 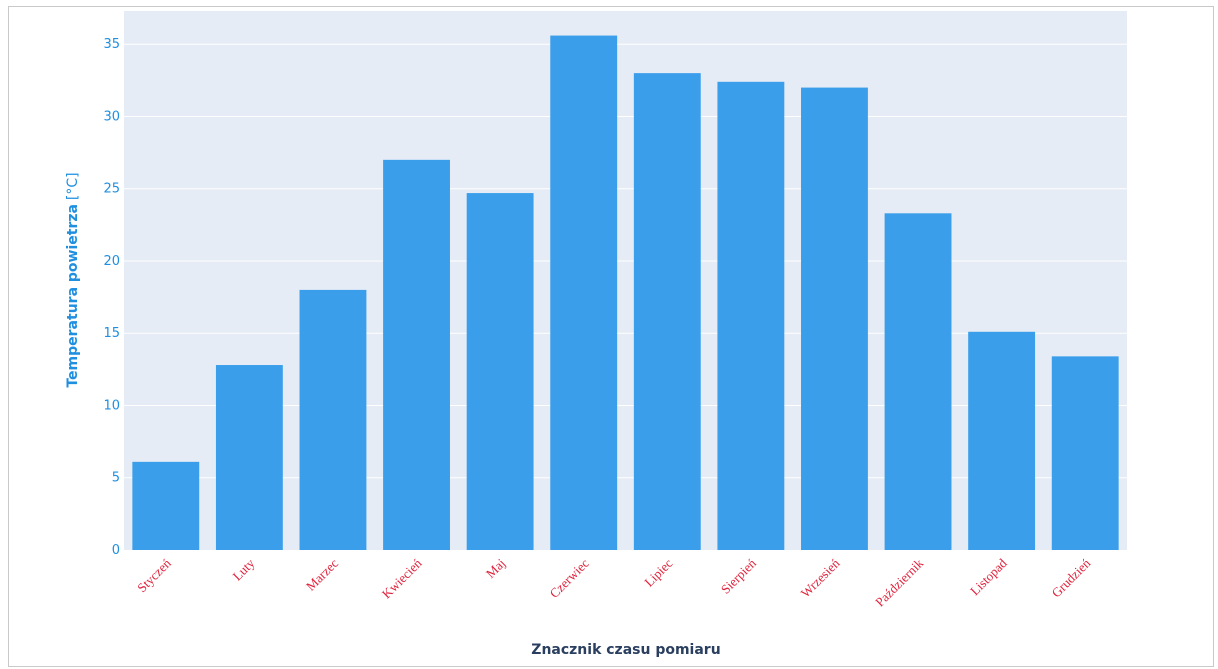 I want to click on y-axis-title: Temperatura powietrza [°C], so click(x=72, y=279).